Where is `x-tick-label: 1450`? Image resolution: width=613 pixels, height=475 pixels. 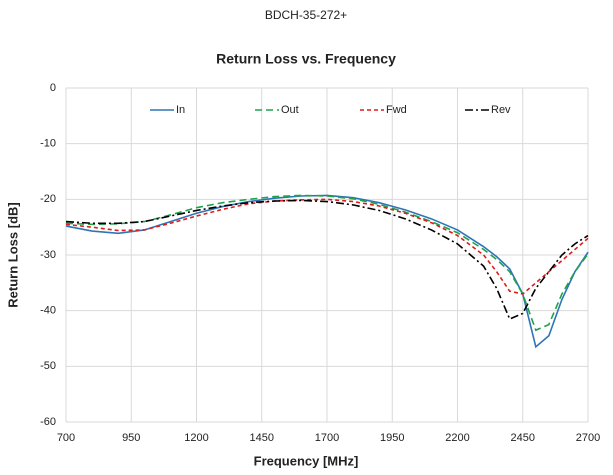
x-tick-label: 1450 is located at coordinates (262, 438).